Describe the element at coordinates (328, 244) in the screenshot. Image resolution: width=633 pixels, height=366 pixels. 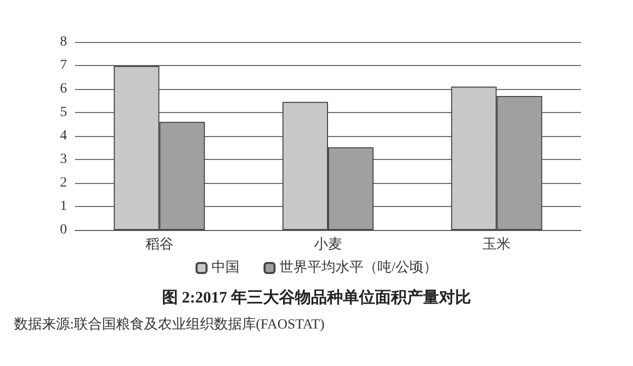
I see `x-tick-label: 小麦` at that location.